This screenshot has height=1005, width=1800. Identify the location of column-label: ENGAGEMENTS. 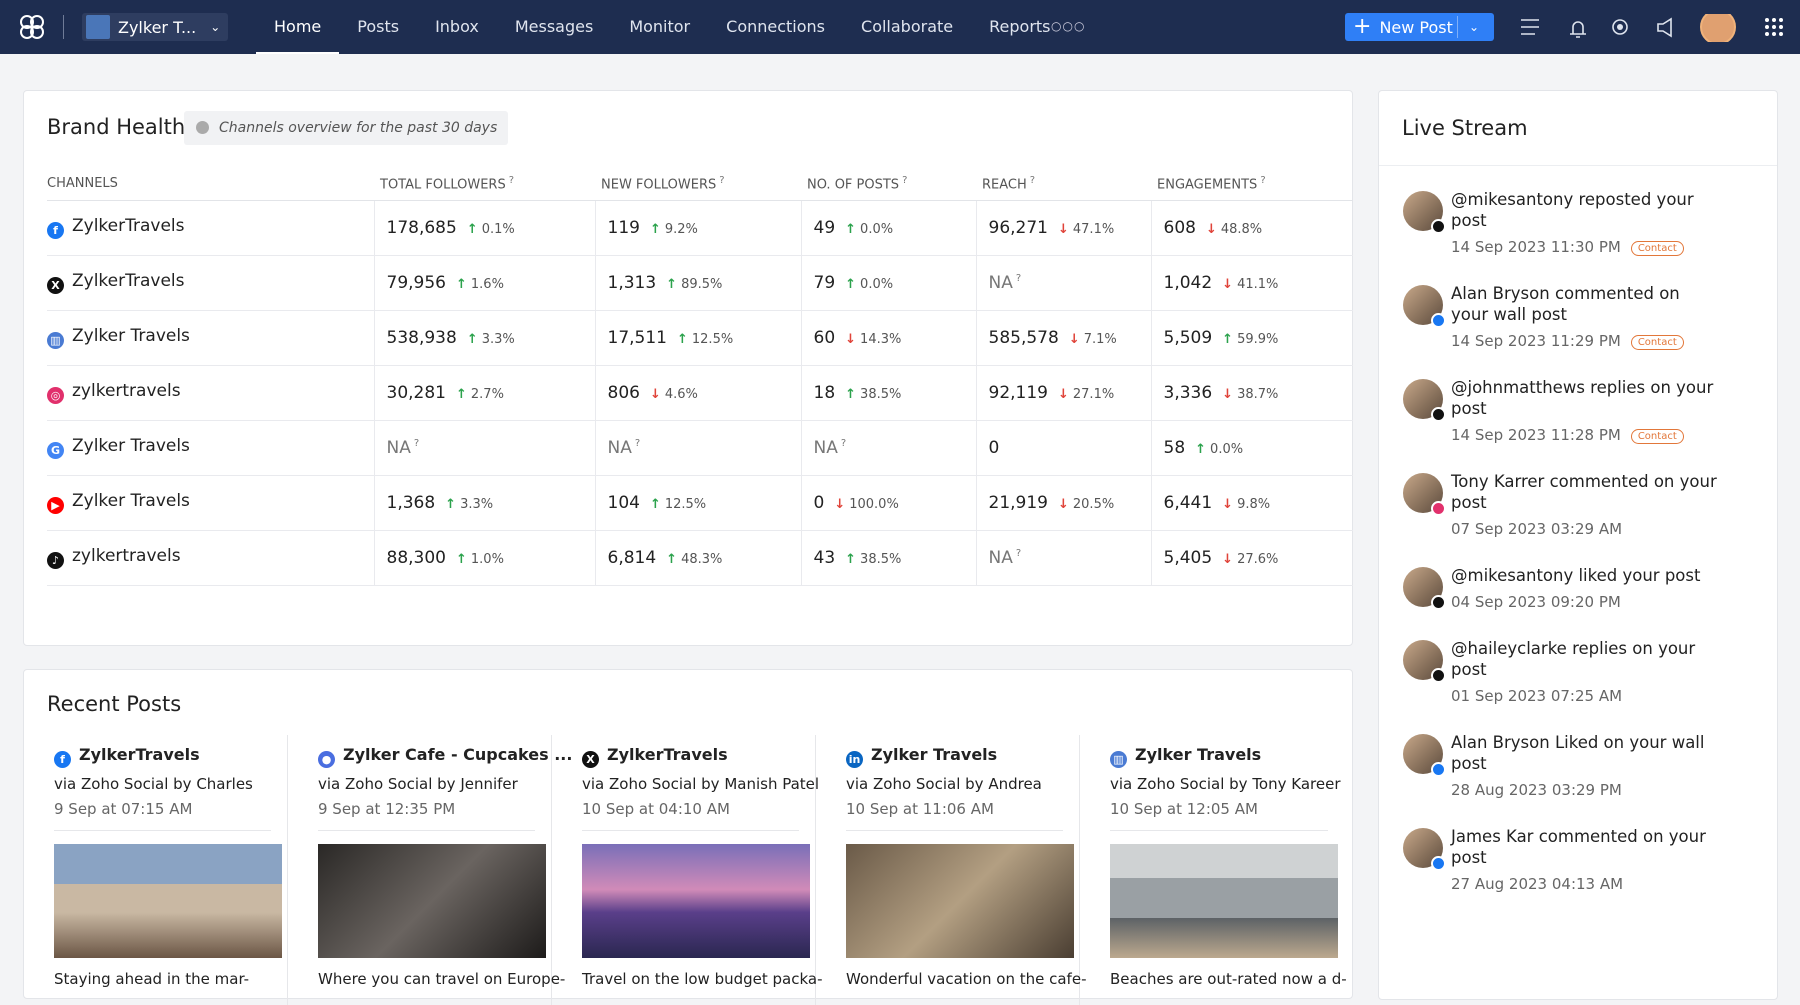
(1207, 185).